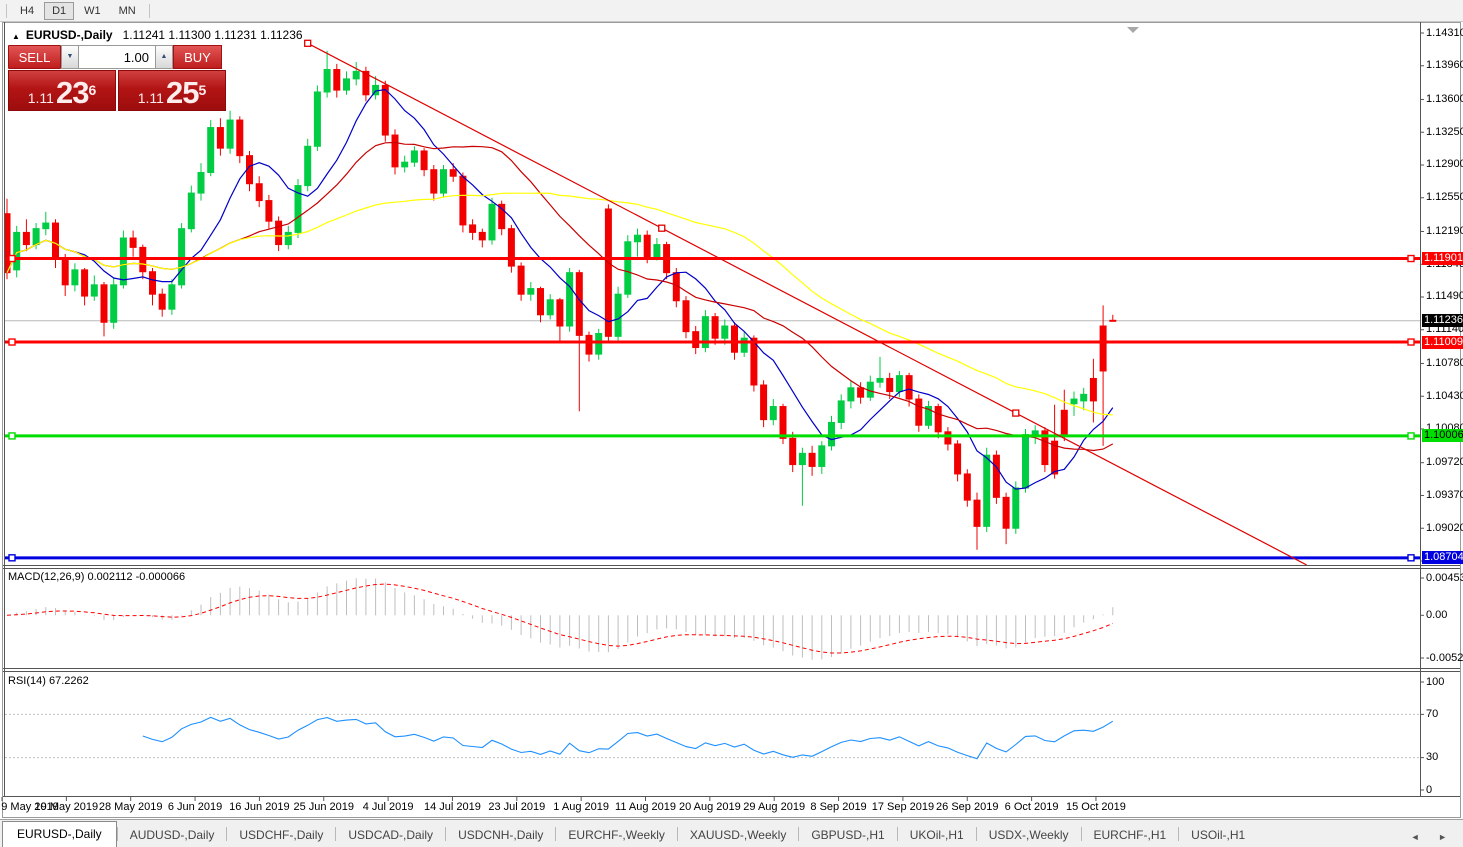 The width and height of the screenshot is (1463, 847). I want to click on date-tick-label: 15 Oct 2019, so click(1095, 807).